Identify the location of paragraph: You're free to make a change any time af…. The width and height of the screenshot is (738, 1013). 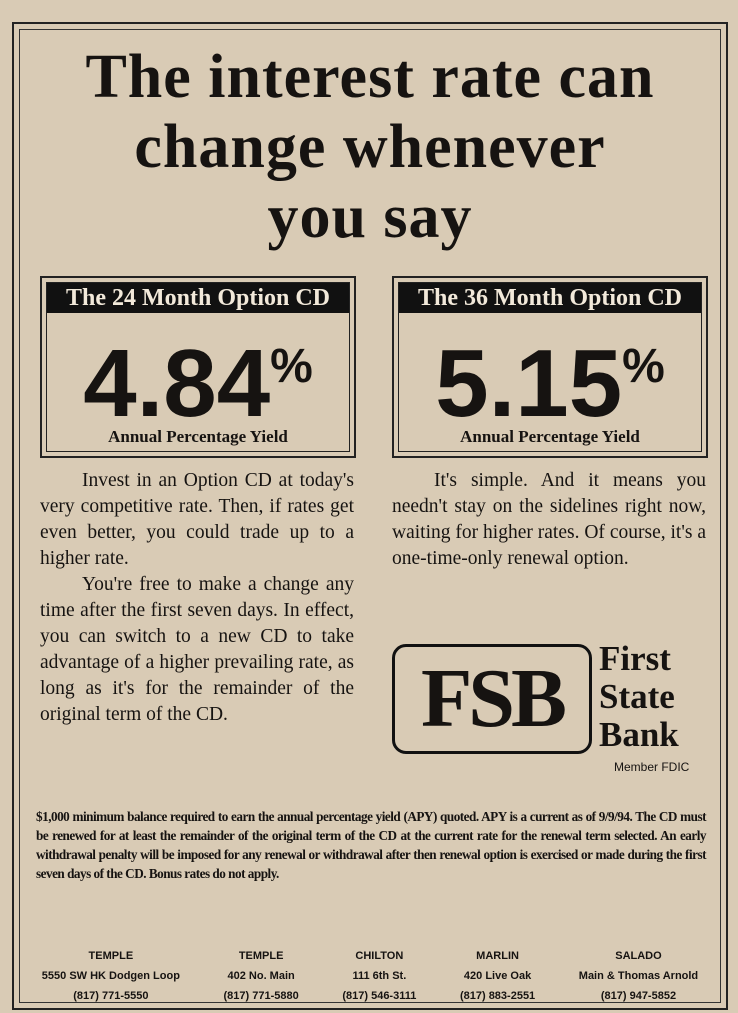
(197, 649).